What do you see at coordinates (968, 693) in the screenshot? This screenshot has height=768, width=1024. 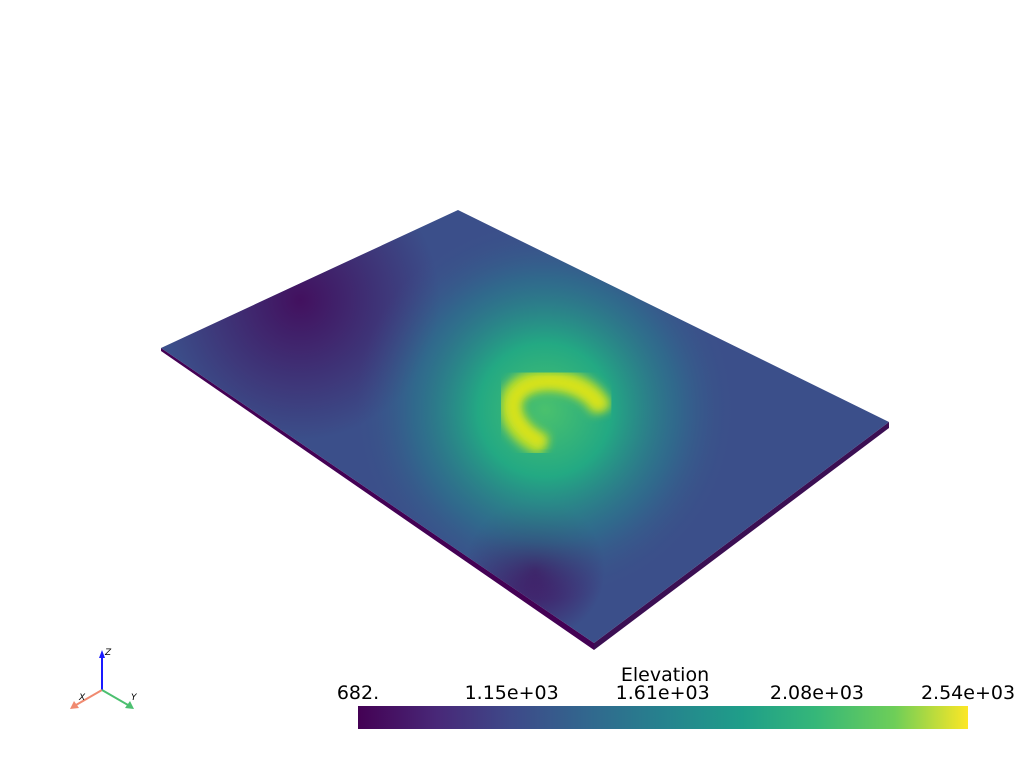 I see `tick-label: 2.54e+03` at bounding box center [968, 693].